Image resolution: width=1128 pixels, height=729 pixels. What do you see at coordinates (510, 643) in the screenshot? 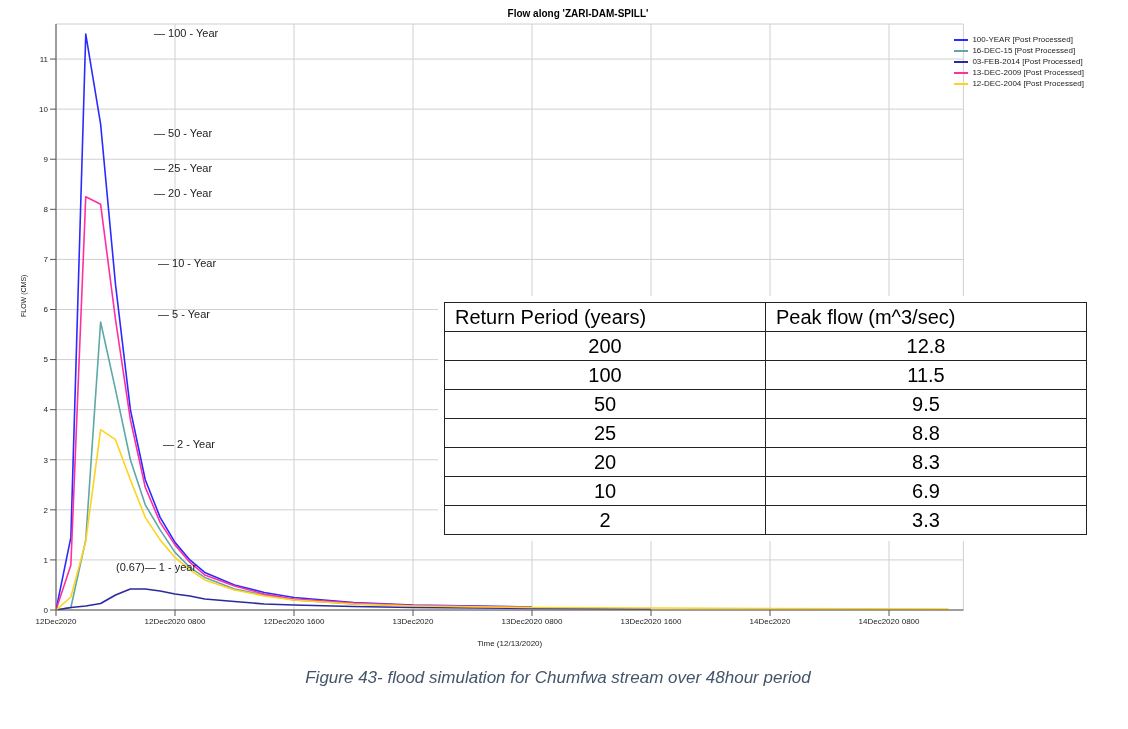
I see `x-axis-title: Time (12/13/2020)` at bounding box center [510, 643].